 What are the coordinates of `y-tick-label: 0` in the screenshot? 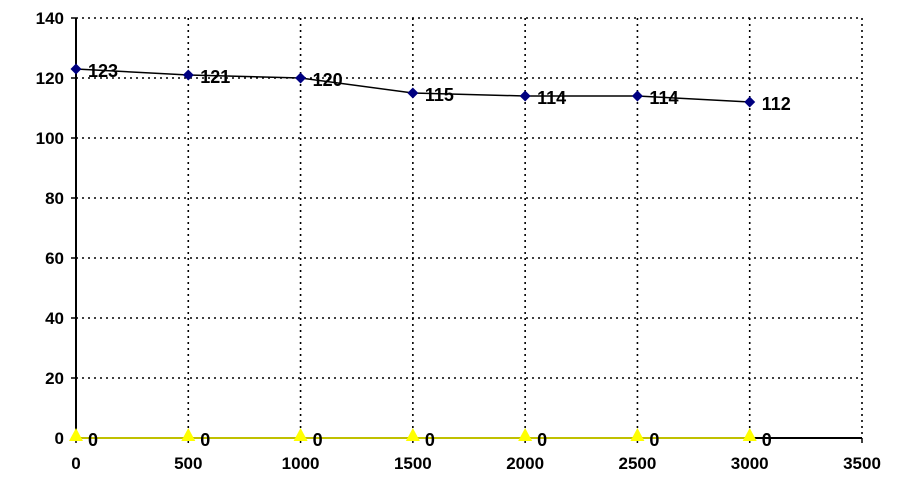 It's located at (59, 438).